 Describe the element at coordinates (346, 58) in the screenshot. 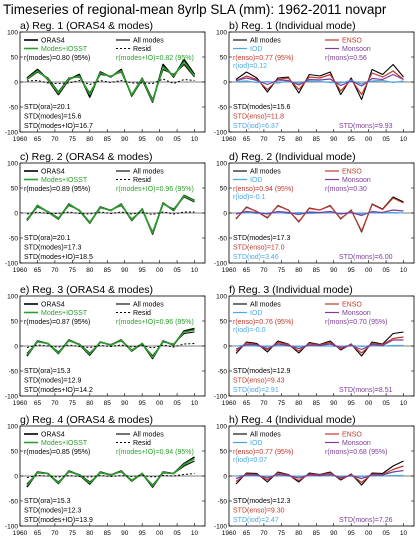

I see `correlation-annotation: r(mons)=0.56` at that location.